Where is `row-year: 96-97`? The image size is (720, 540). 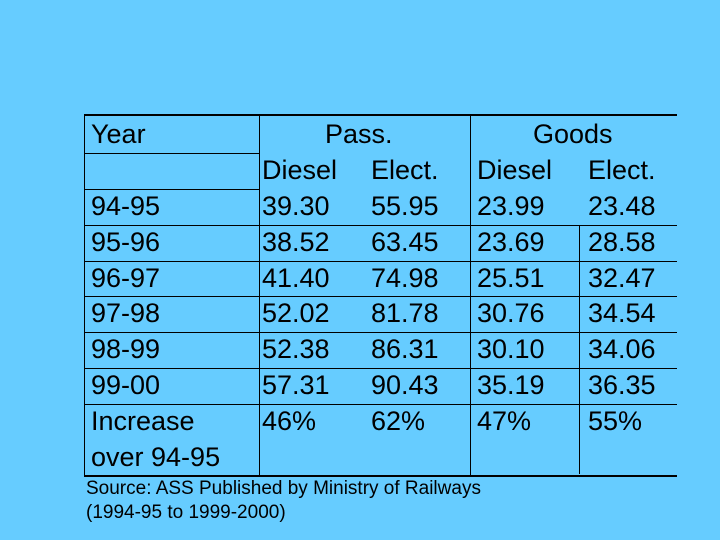
row-year: 96-97 is located at coordinates (126, 278).